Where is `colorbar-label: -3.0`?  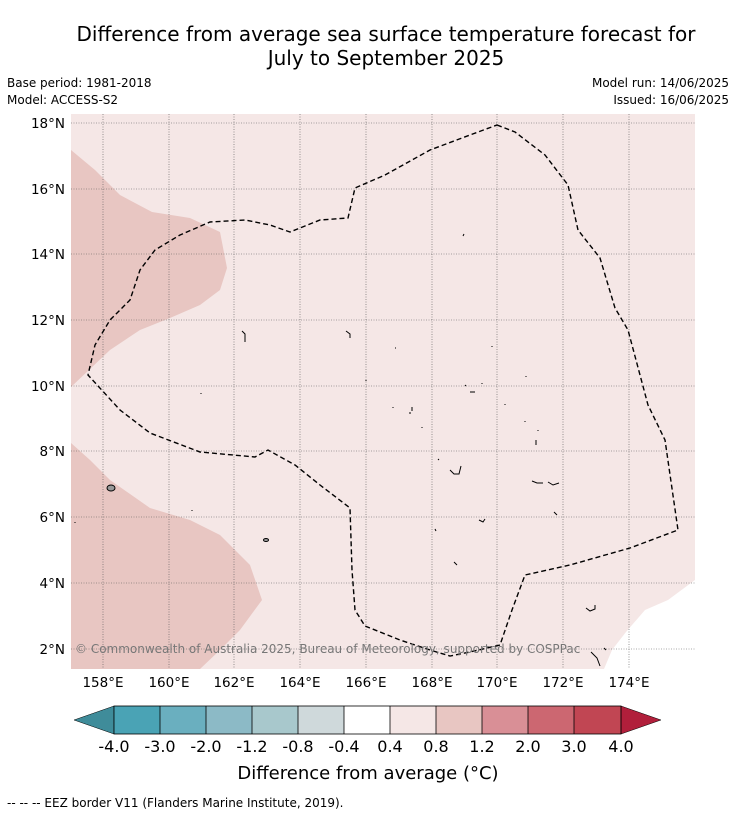 colorbar-label: -3.0 is located at coordinates (159, 746).